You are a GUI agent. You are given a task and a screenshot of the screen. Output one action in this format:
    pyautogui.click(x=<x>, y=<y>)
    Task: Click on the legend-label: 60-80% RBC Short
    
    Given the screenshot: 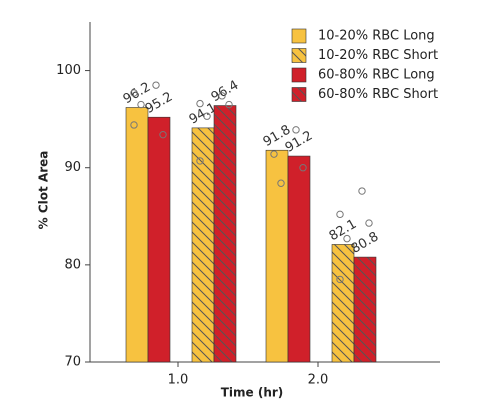 What is the action you would take?
    pyautogui.click(x=378, y=94)
    